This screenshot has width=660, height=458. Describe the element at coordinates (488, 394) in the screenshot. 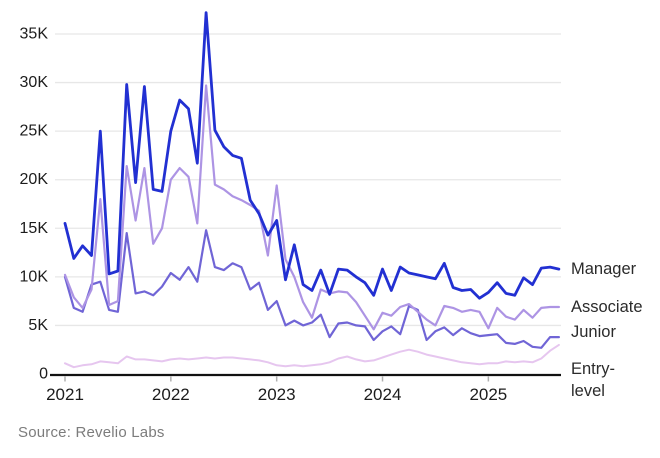

I see `x-tick-label: 2025` at that location.